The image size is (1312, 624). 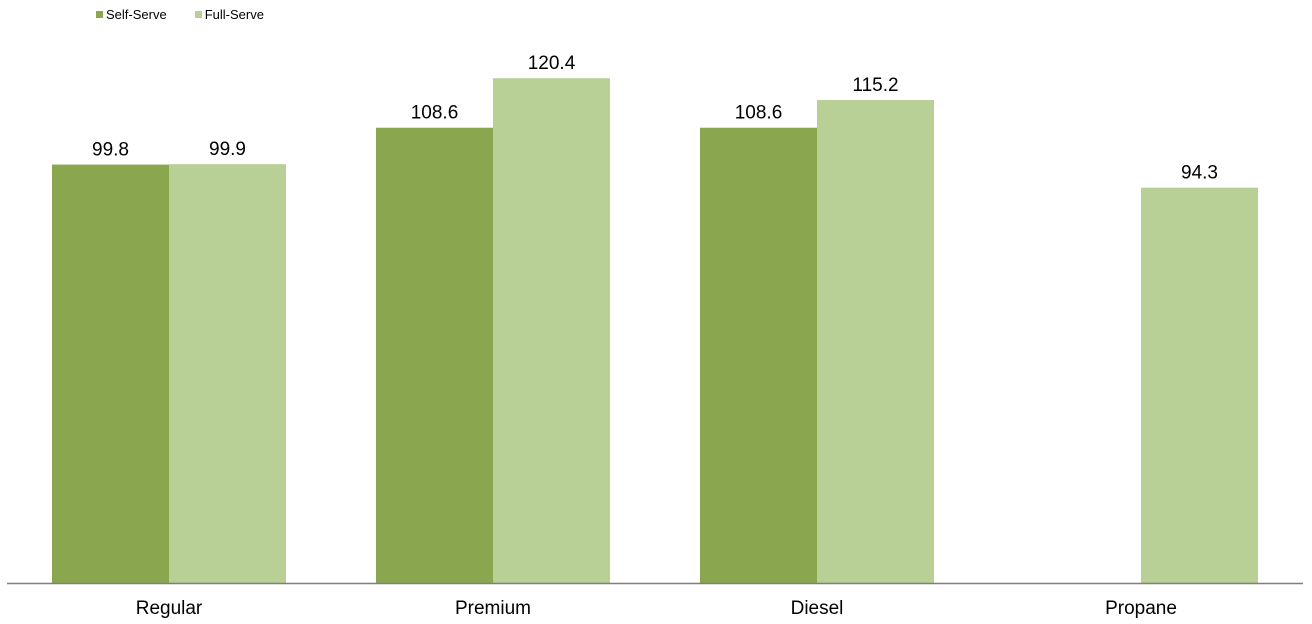 I want to click on x-tick-label-diesel: Diesel, so click(x=817, y=608).